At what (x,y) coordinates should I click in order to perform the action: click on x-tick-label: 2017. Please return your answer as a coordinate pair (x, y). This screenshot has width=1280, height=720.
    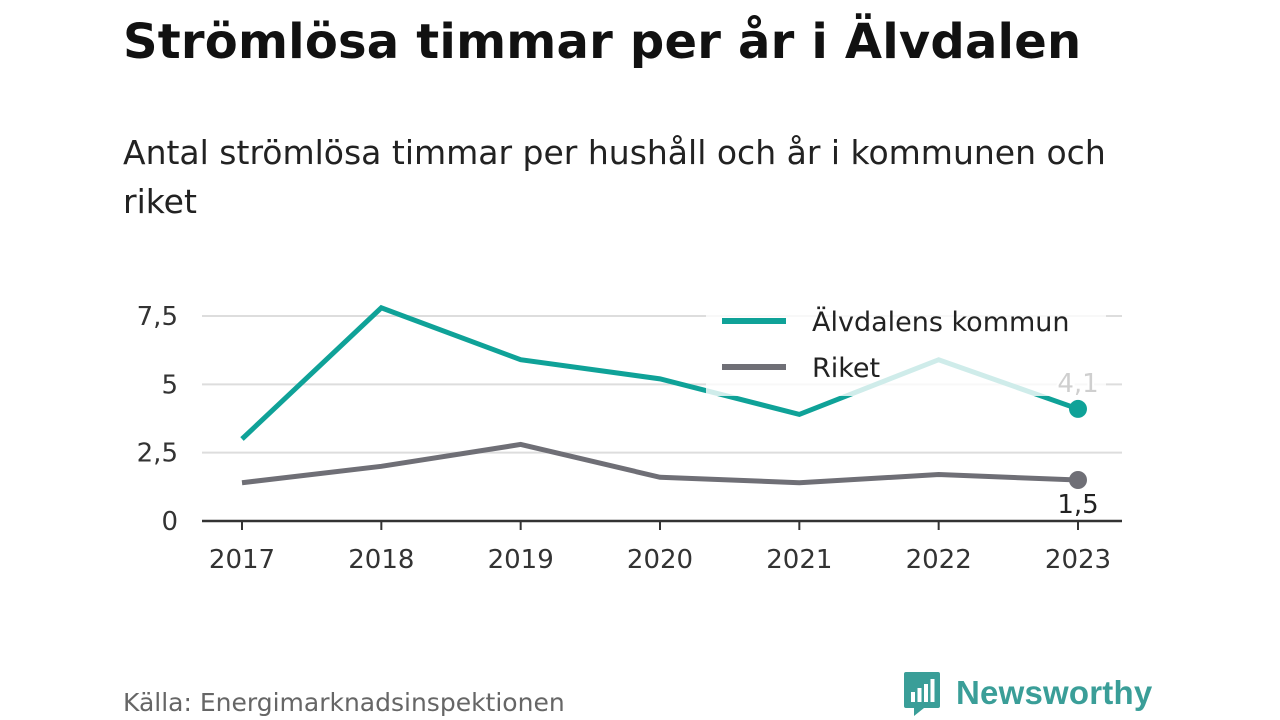
    Looking at the image, I should click on (242, 560).